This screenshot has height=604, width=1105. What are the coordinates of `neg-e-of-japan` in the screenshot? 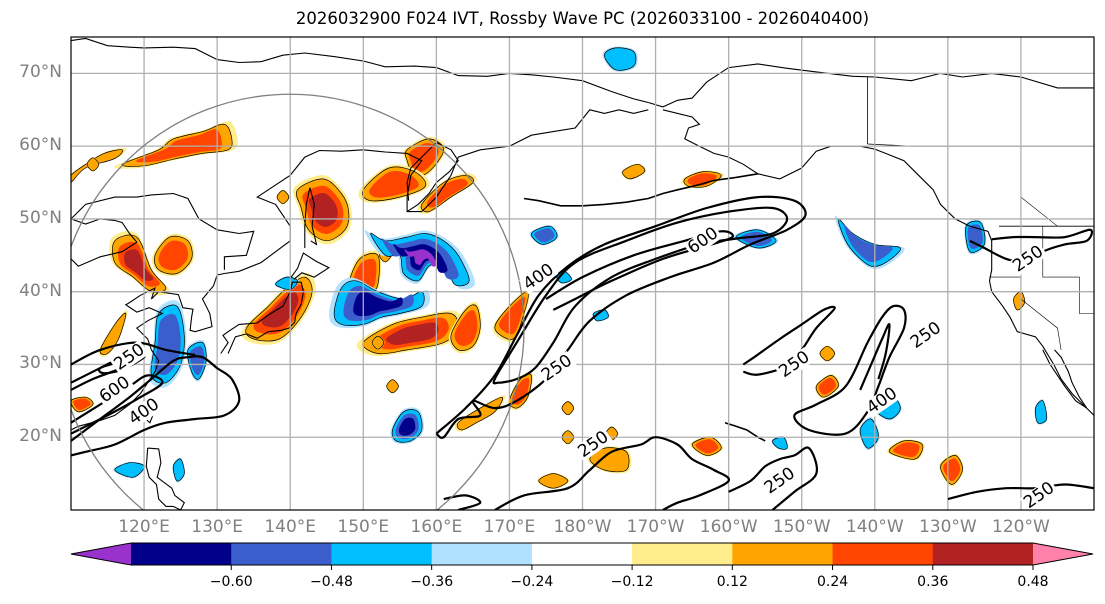 It's located at (380, 303).